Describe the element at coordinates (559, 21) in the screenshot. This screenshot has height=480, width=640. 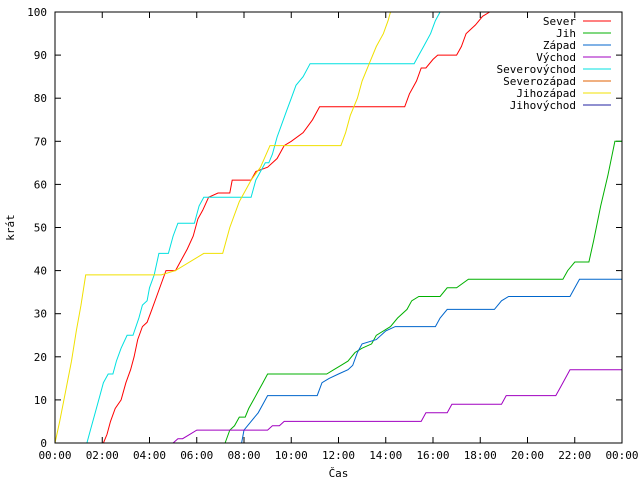
I see `legend-label: Sever` at that location.